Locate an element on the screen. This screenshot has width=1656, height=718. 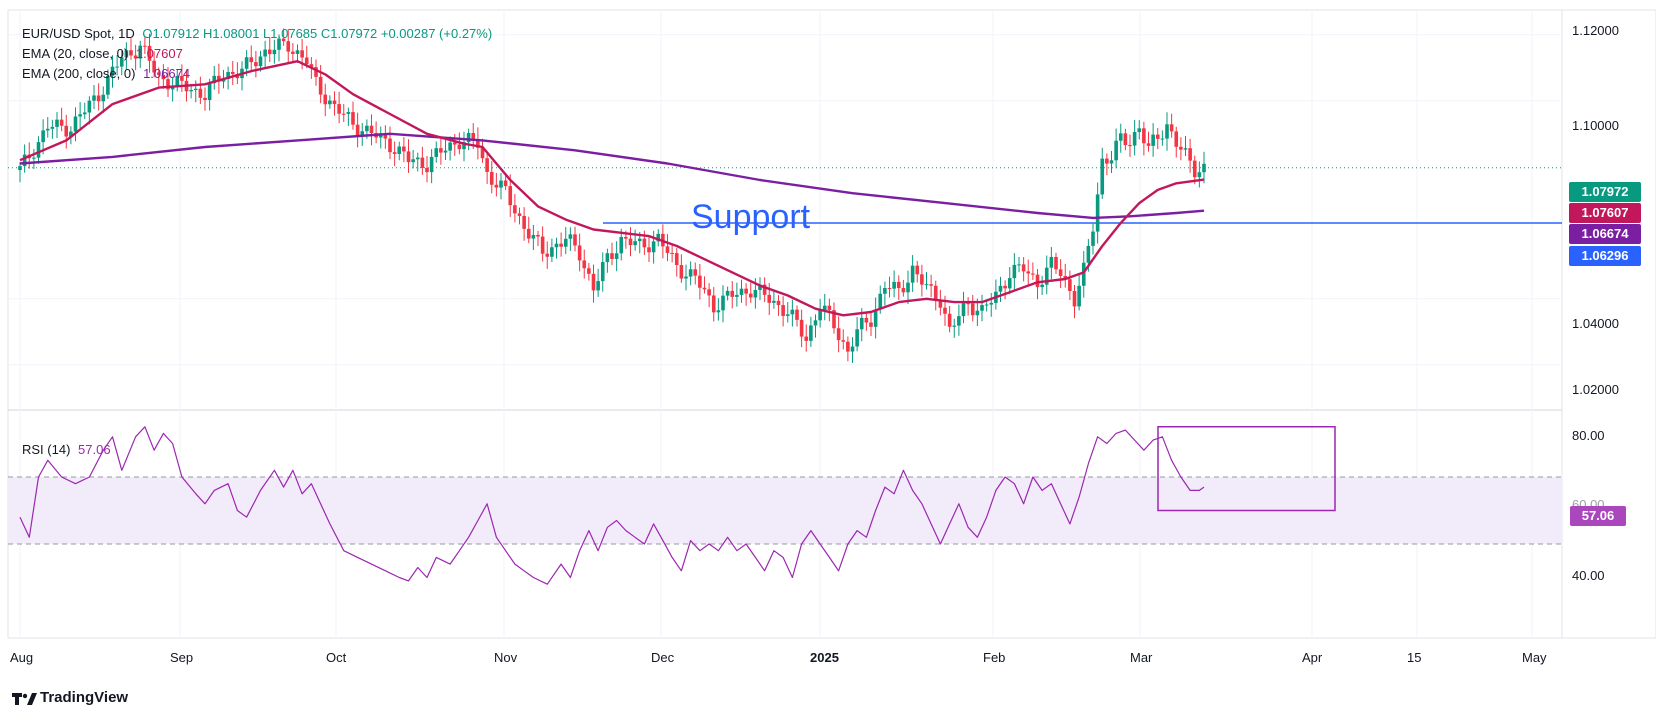
time-tick: 2025 is located at coordinates (824, 657).